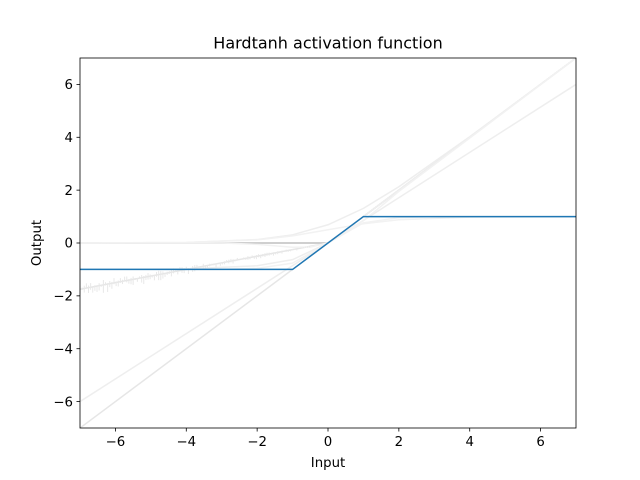  Describe the element at coordinates (69, 85) in the screenshot. I see `y-tick-label: 6` at that location.